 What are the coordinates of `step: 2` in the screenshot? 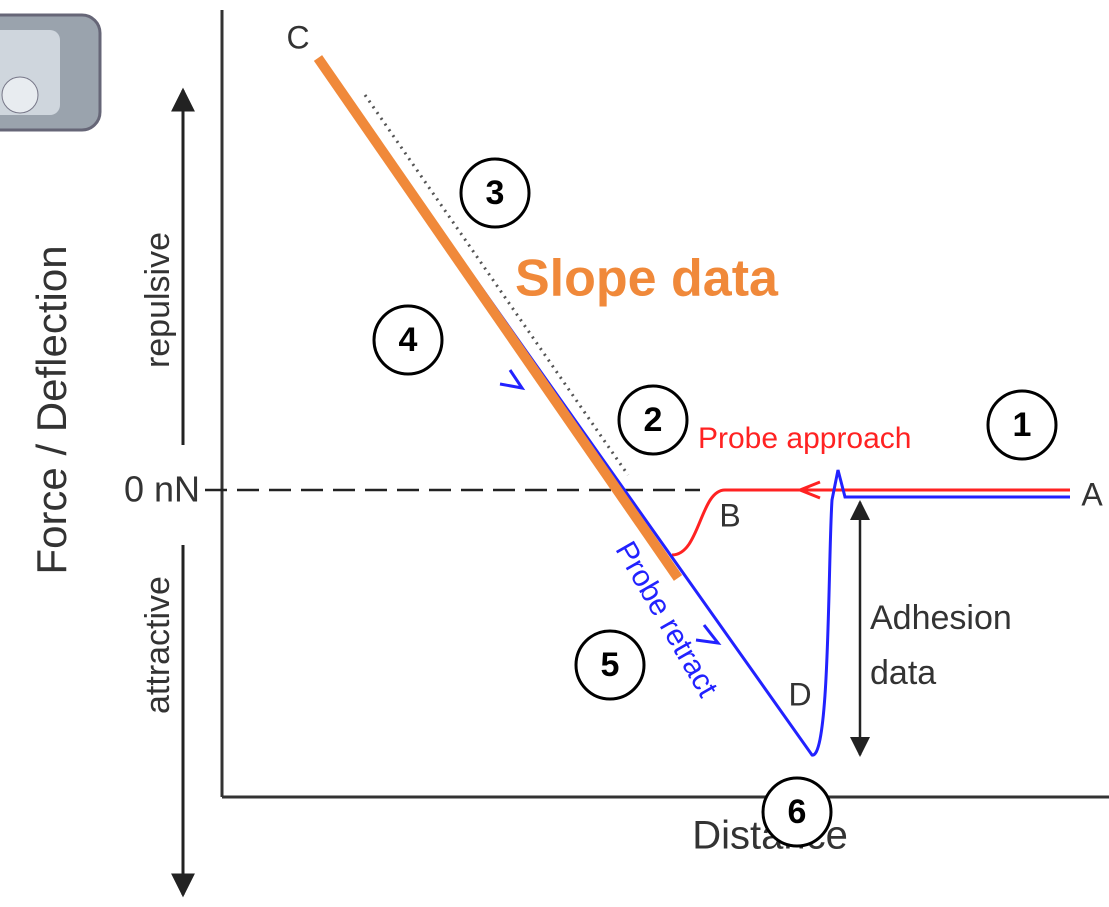 It's located at (653, 420).